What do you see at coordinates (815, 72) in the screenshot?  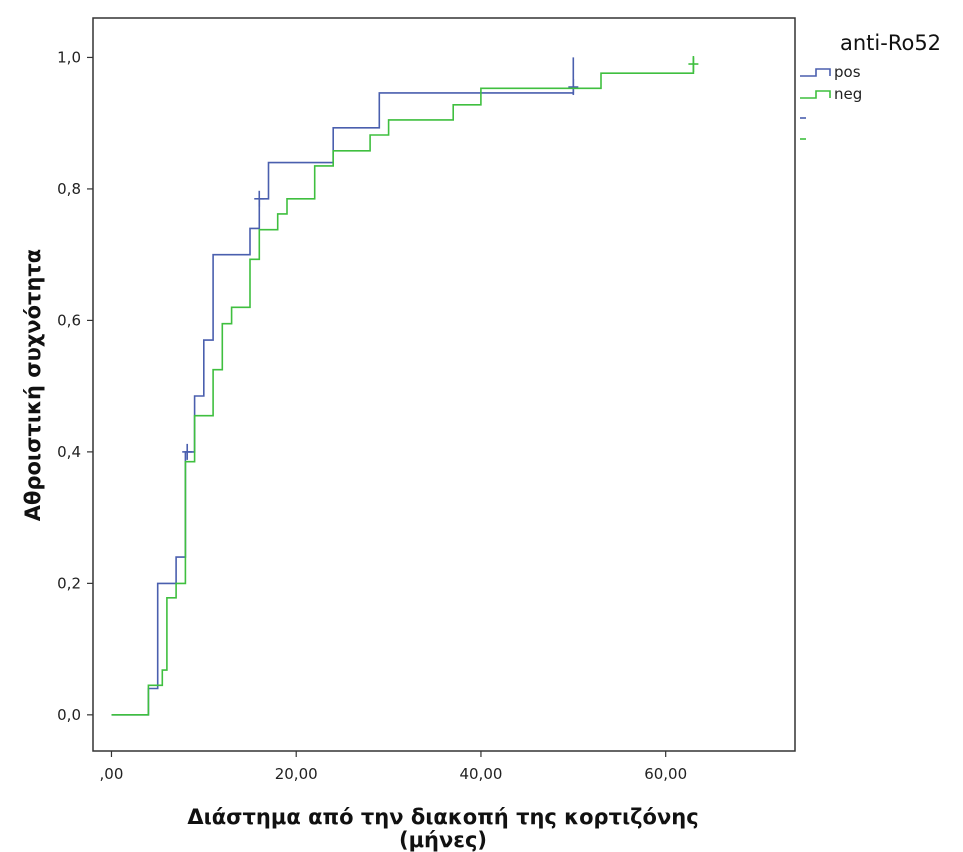 I see `legend-swatch-pos` at bounding box center [815, 72].